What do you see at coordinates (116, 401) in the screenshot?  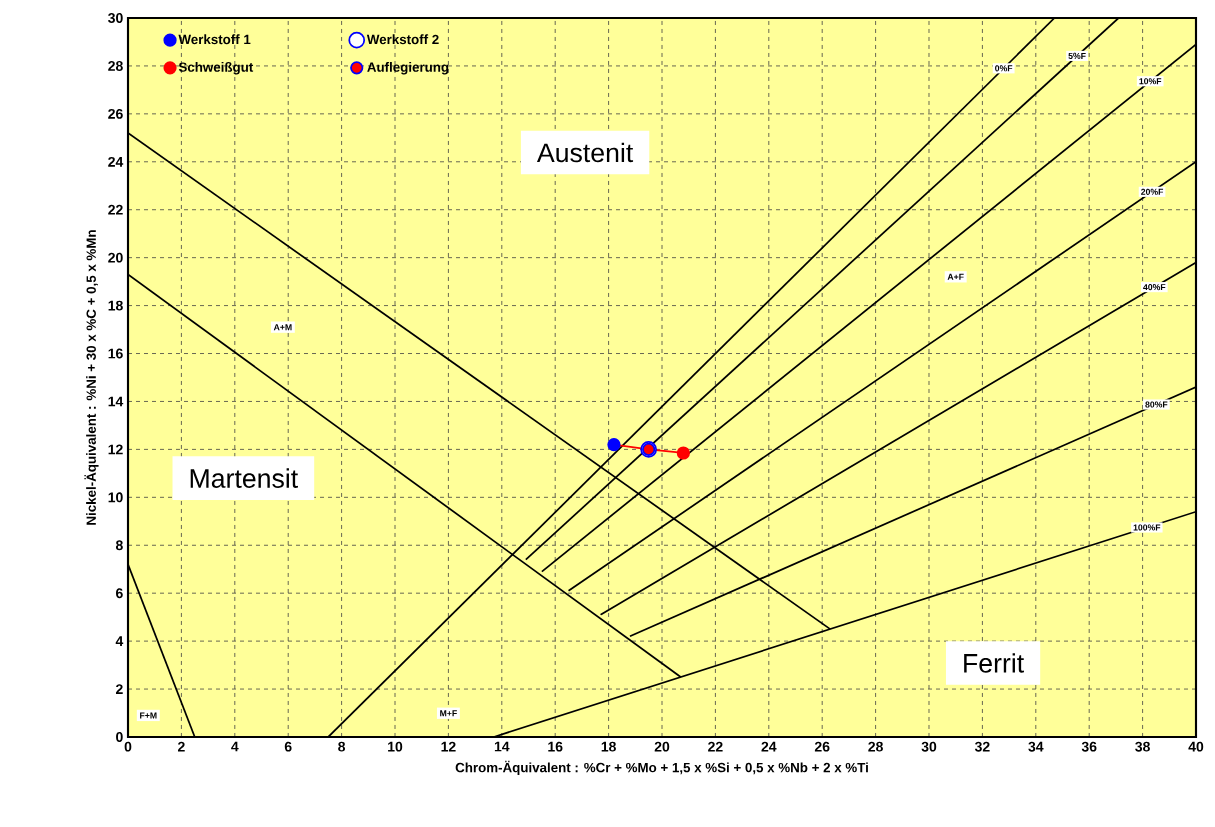 I see `y-tick-label: 14` at bounding box center [116, 401].